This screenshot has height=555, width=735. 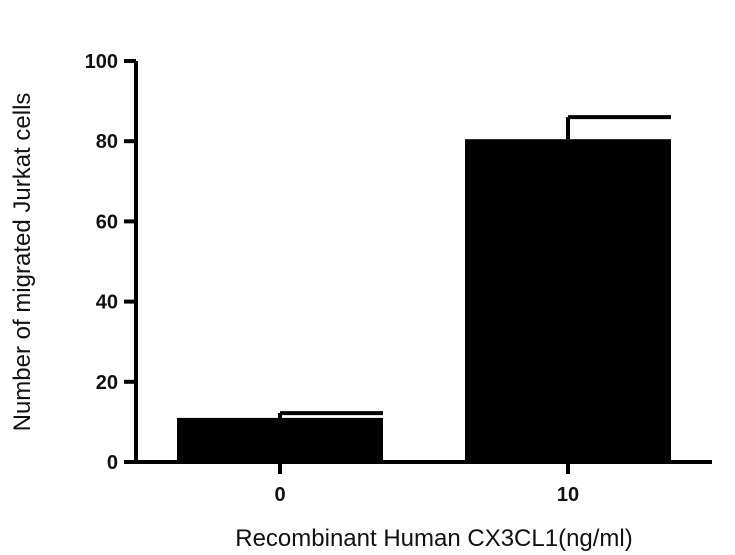 I want to click on y-tick-label: 80, so click(x=107, y=142).